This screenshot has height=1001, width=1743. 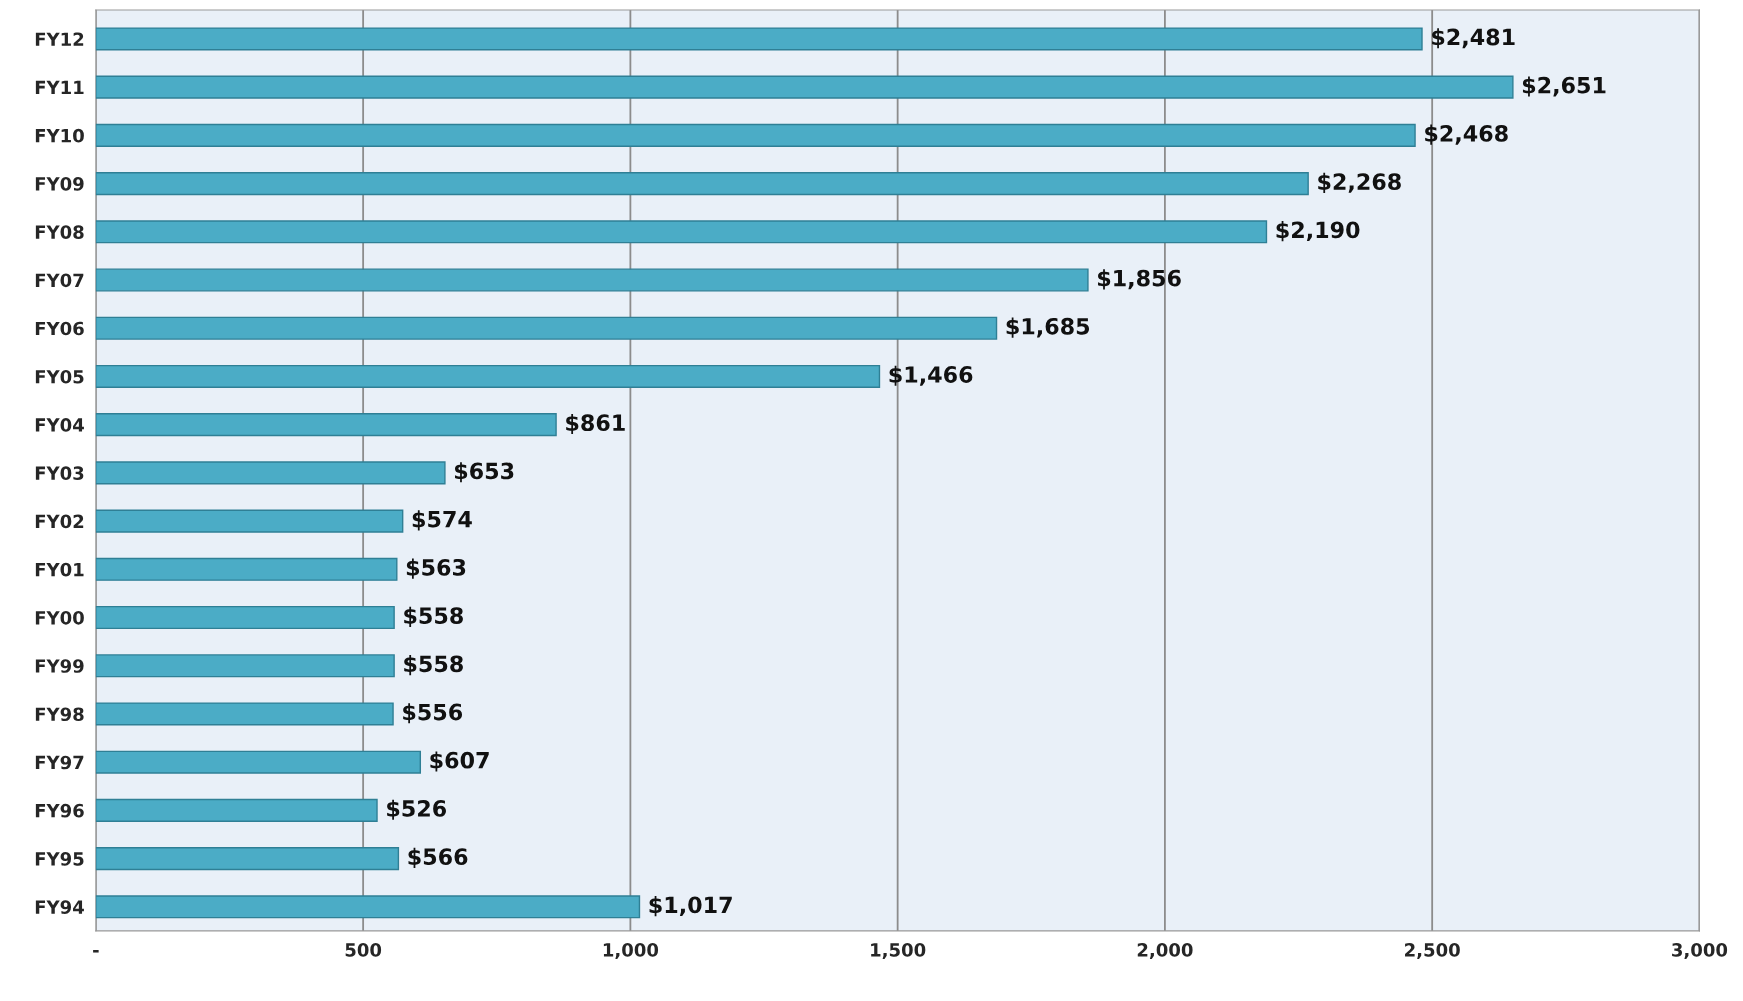 What do you see at coordinates (1359, 182) in the screenshot?
I see `data-label: $2,268` at bounding box center [1359, 182].